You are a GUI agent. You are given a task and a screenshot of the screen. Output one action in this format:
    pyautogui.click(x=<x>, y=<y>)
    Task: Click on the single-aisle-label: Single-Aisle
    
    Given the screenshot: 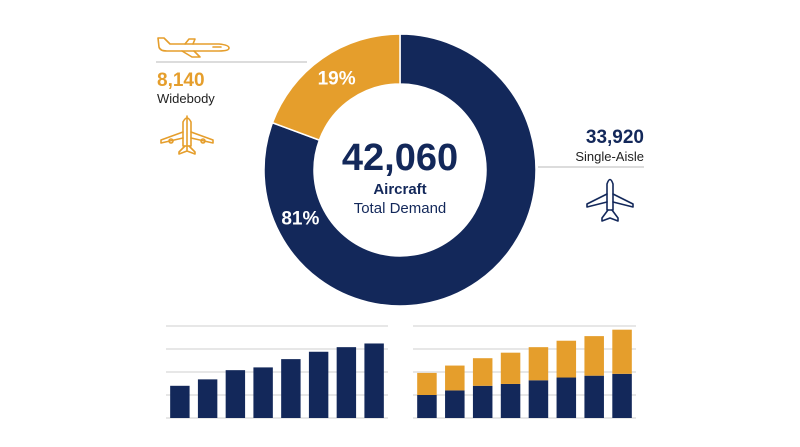 What is the action you would take?
    pyautogui.click(x=609, y=156)
    